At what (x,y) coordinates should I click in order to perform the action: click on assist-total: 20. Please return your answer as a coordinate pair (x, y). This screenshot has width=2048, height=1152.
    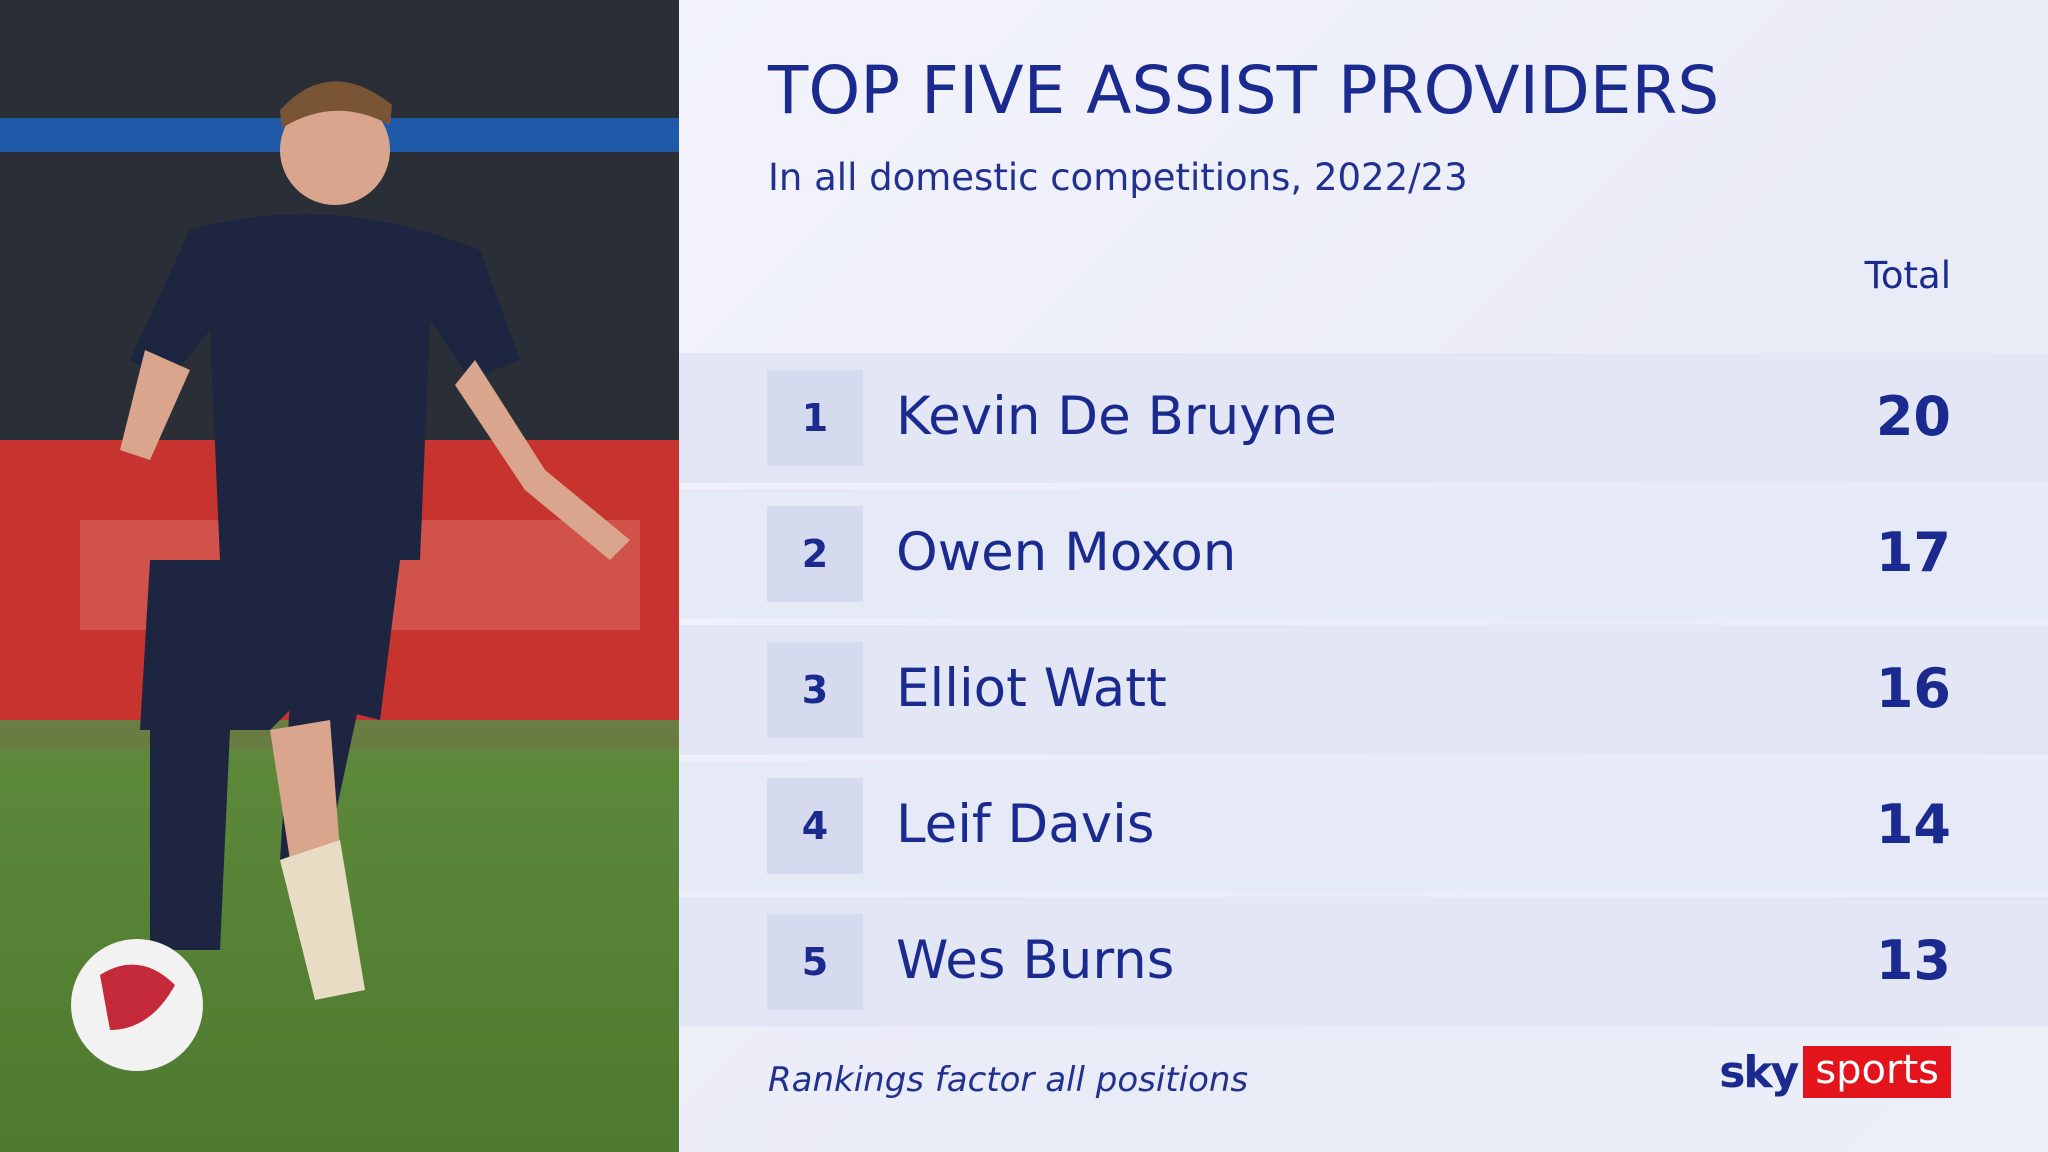
    Looking at the image, I should click on (1913, 416).